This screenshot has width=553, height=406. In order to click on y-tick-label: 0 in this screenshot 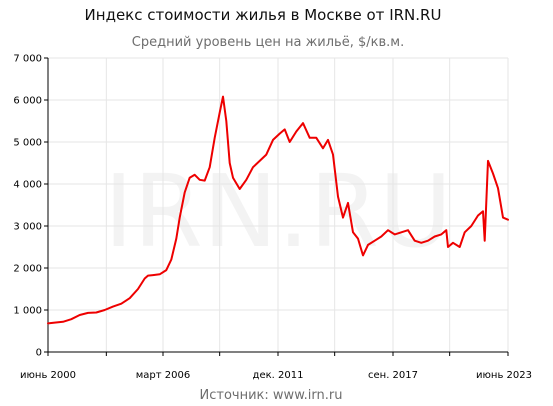, I will do `click(39, 353)`.